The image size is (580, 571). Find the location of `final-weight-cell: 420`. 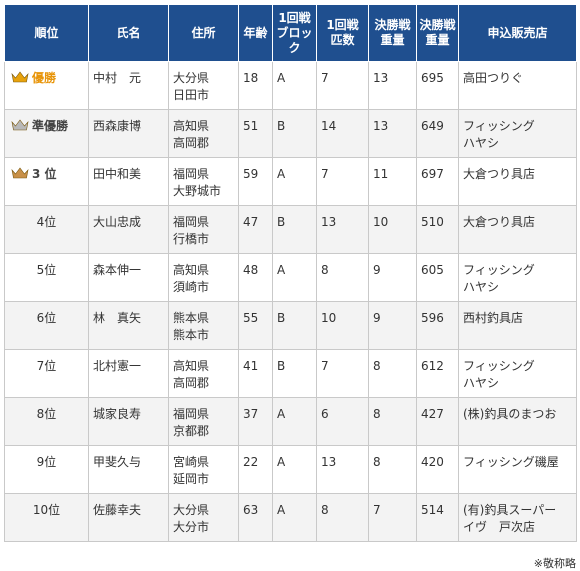

final-weight-cell: 420 is located at coordinates (437, 469).